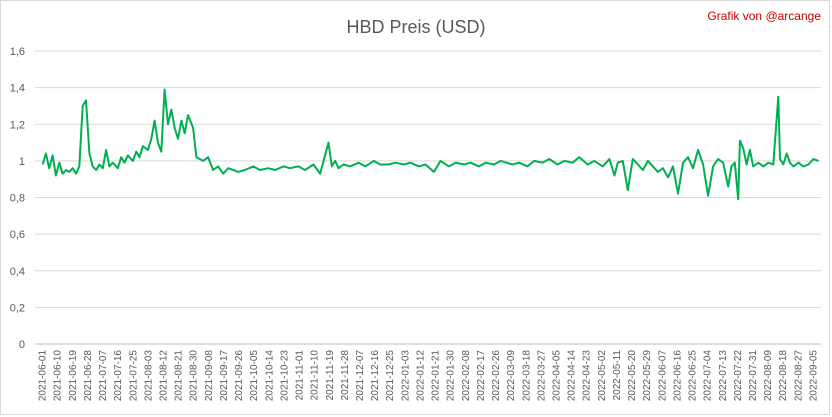  I want to click on x-tick-label: 2022-05-02, so click(602, 376).